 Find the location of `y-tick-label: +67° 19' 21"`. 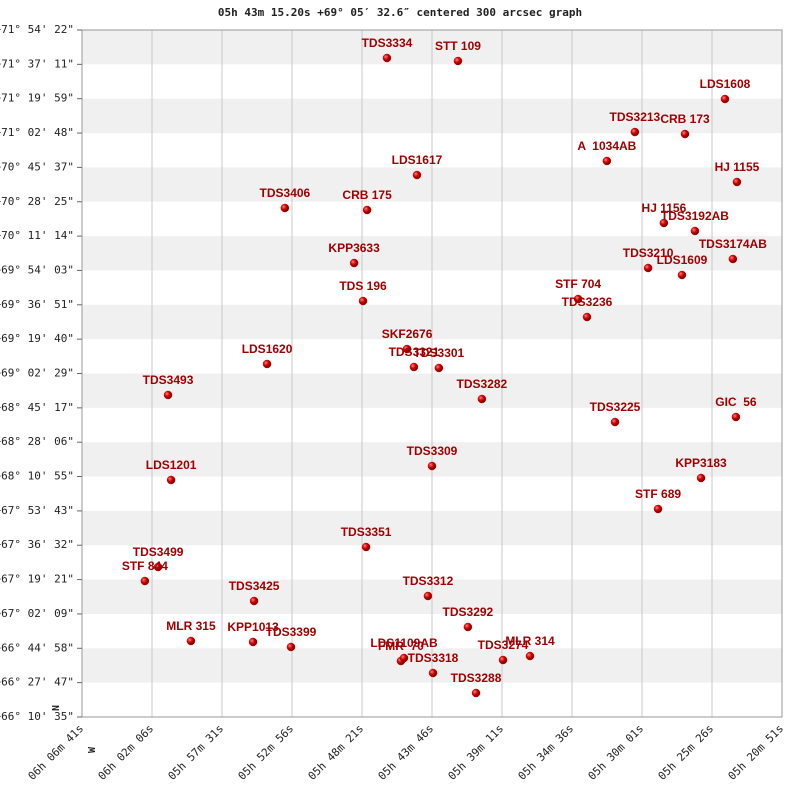

y-tick-label: +67° 19' 21" is located at coordinates (37, 579).